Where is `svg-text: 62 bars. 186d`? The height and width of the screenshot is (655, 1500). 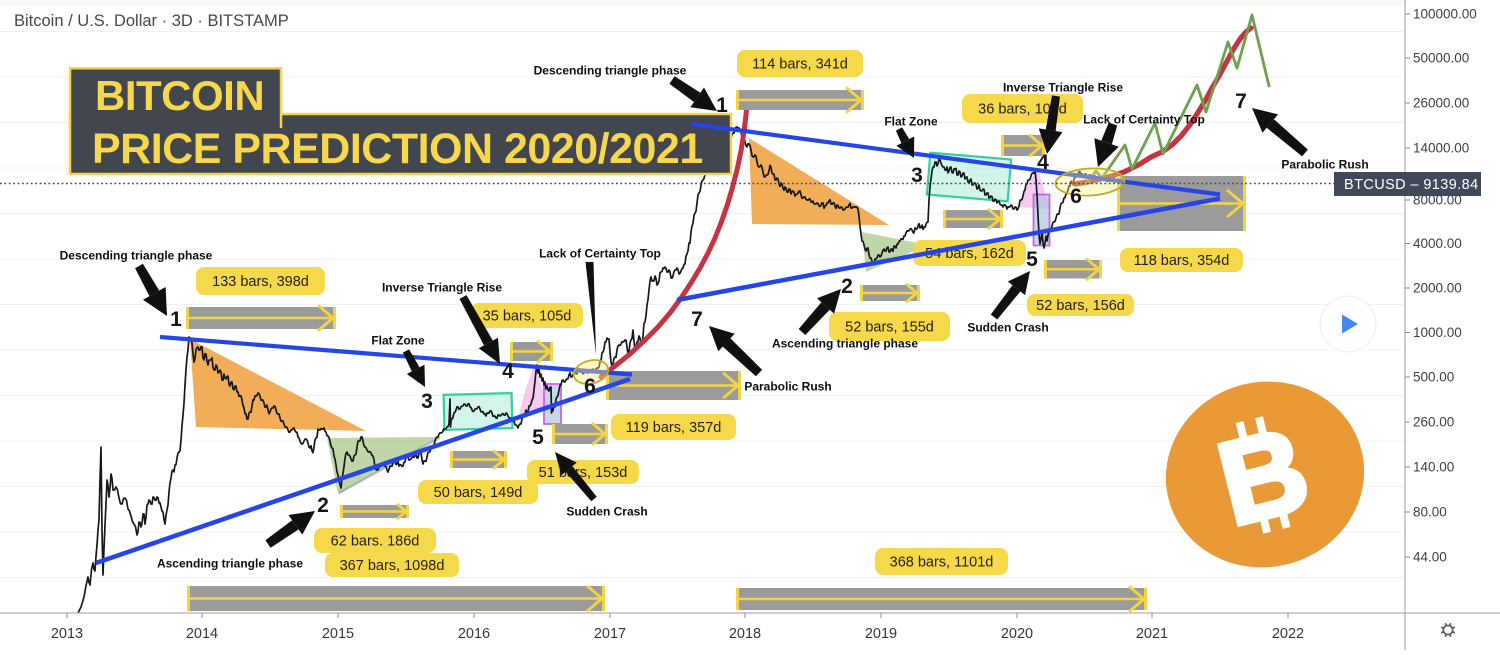 svg-text: 62 bars. 186d is located at coordinates (375, 542).